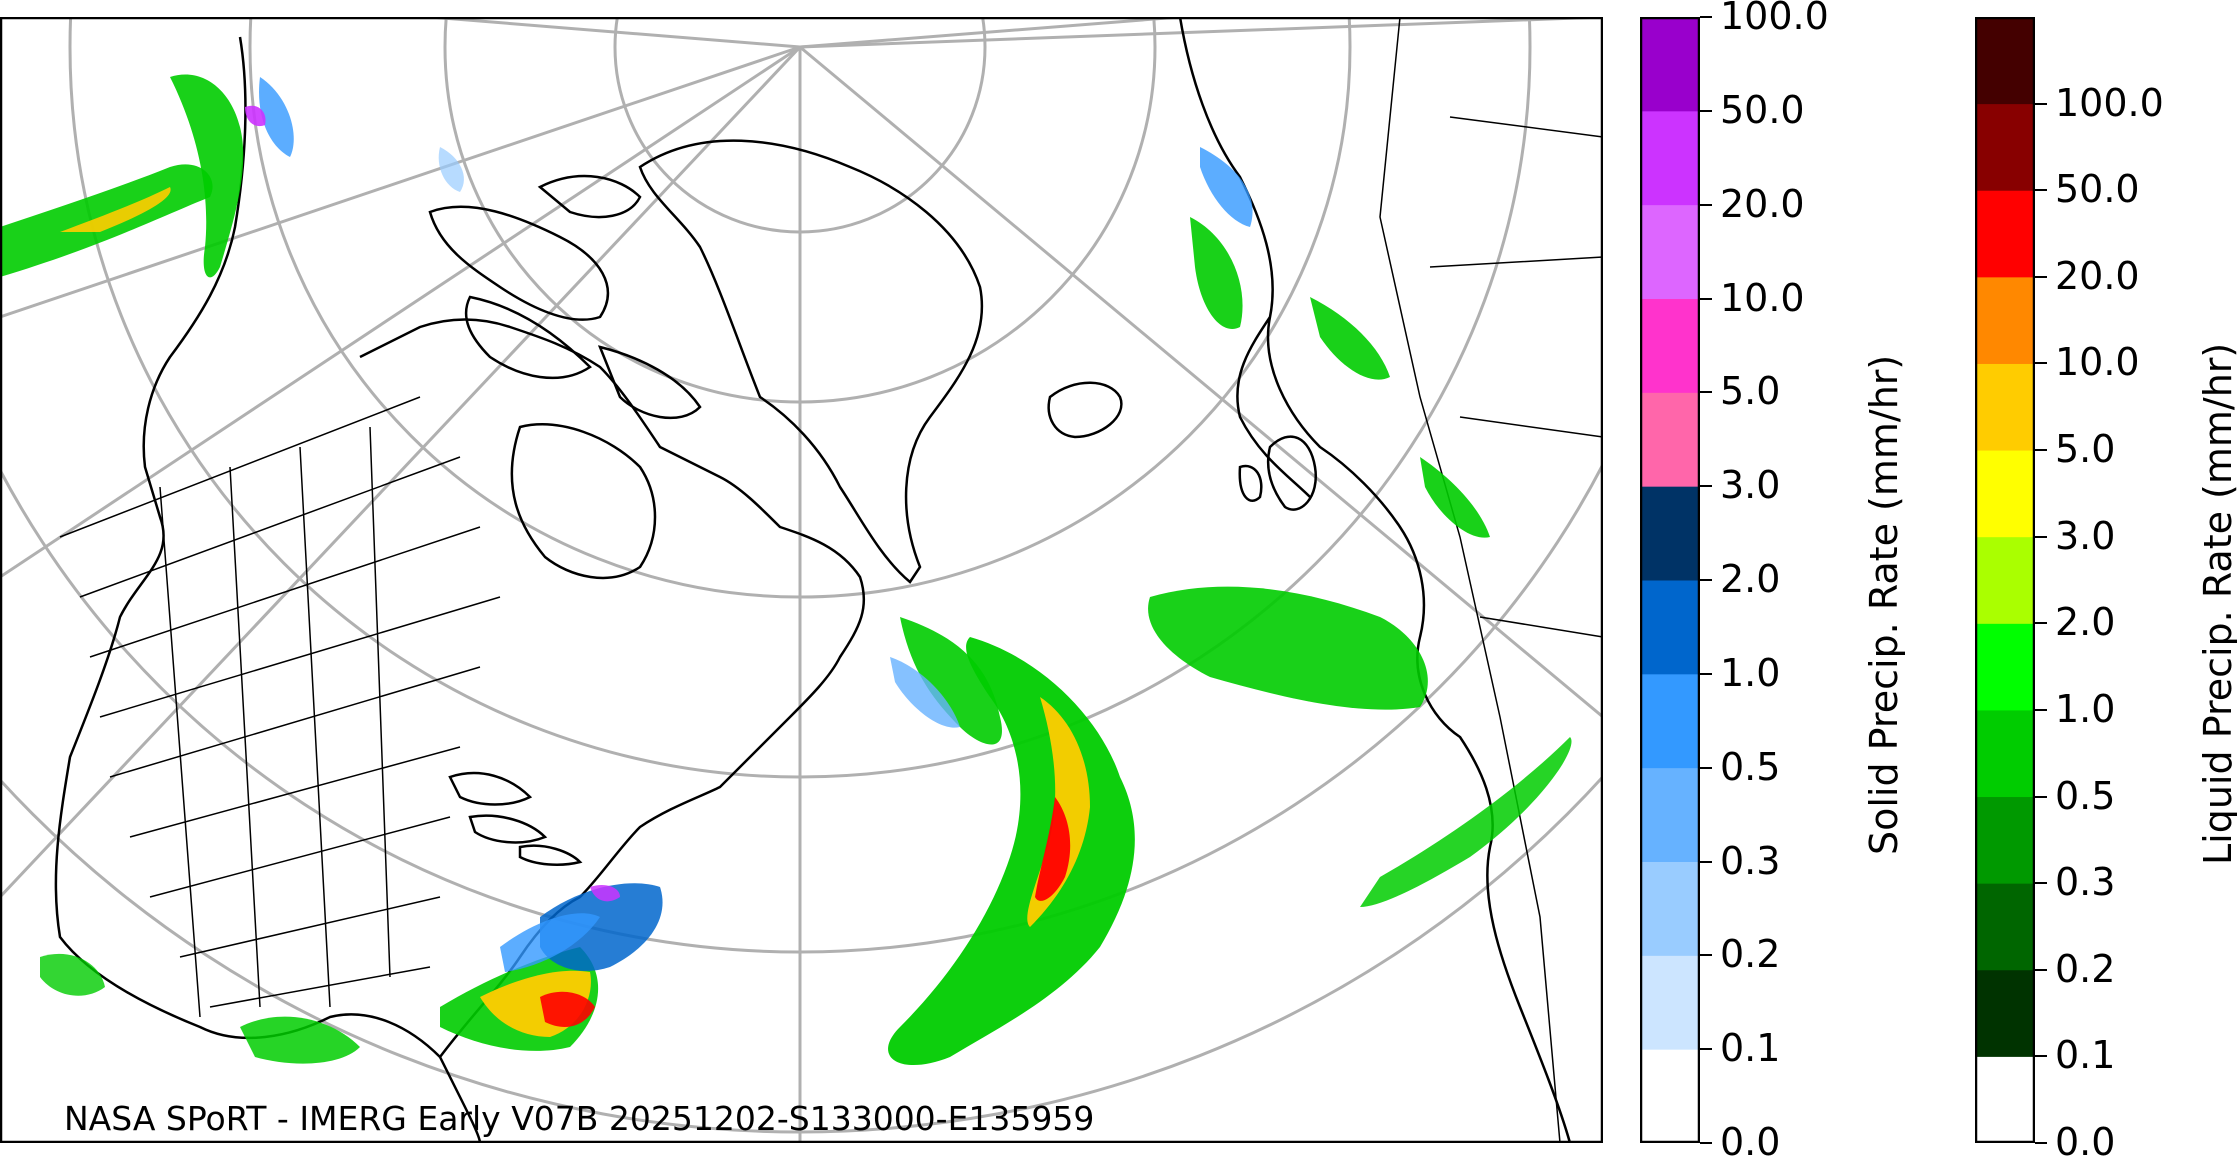  I want to click on liquid-colorbar-title: Liquid Precip. Rate (mm/hr), so click(2216, 603).